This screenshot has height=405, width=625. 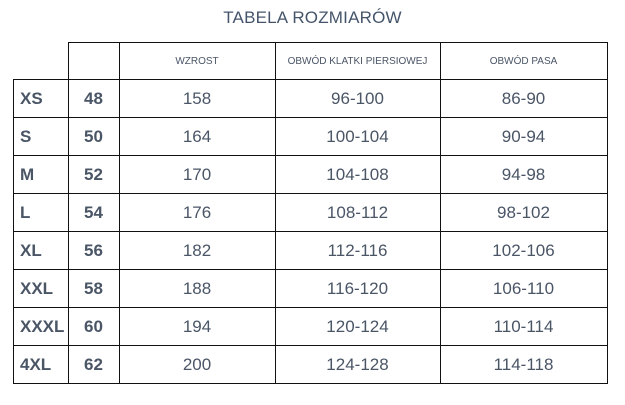 I want to click on cell-chest: 112-116, so click(x=357, y=250).